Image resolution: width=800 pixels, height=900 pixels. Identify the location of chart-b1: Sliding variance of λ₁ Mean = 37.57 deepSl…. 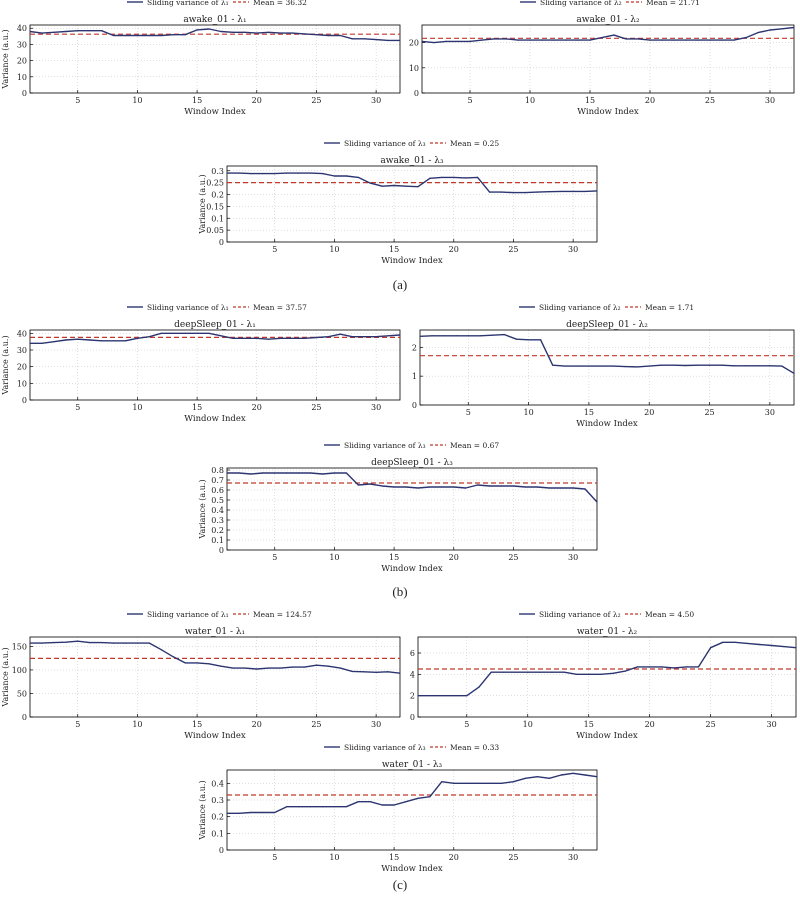
(201, 363).